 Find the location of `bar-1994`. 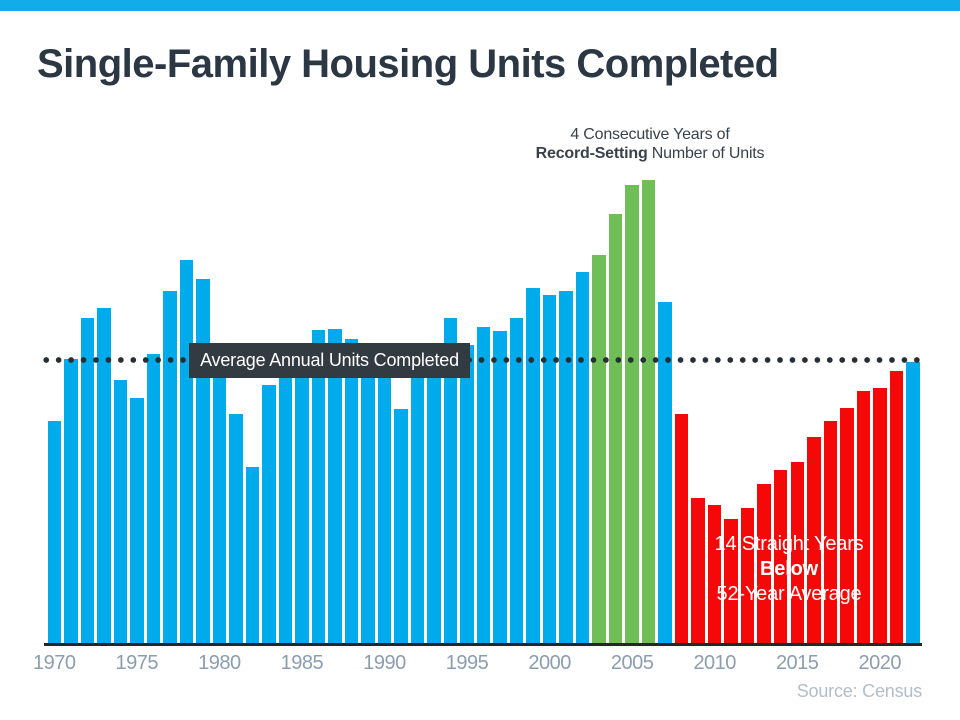

bar-1994 is located at coordinates (450, 481).